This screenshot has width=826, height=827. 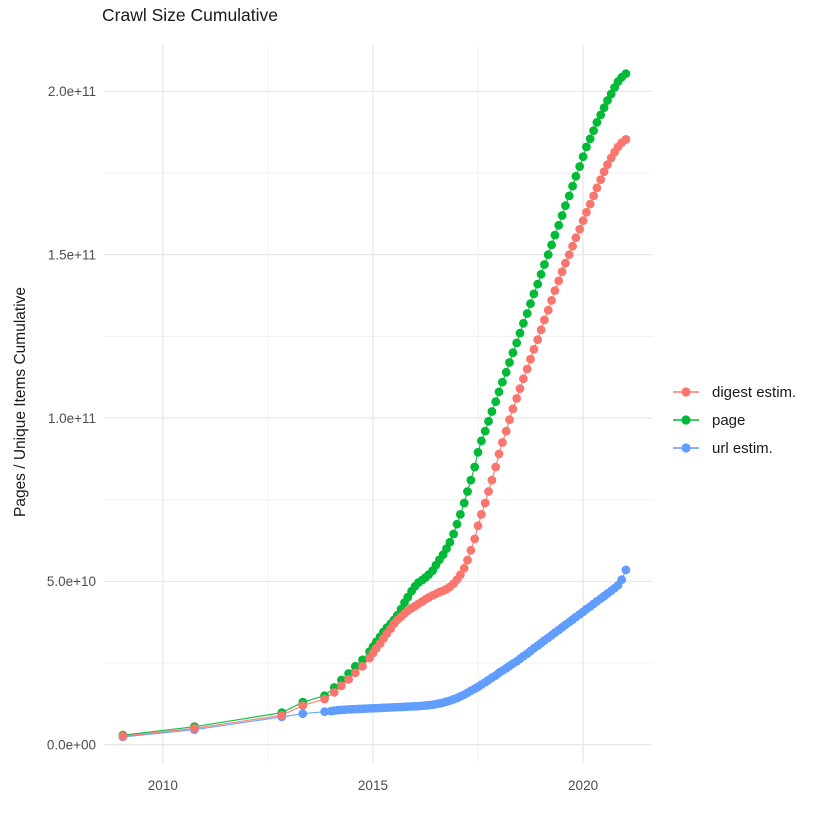 I want to click on y-axis-title: Pages / Unique Items Cumulative, so click(x=20, y=402).